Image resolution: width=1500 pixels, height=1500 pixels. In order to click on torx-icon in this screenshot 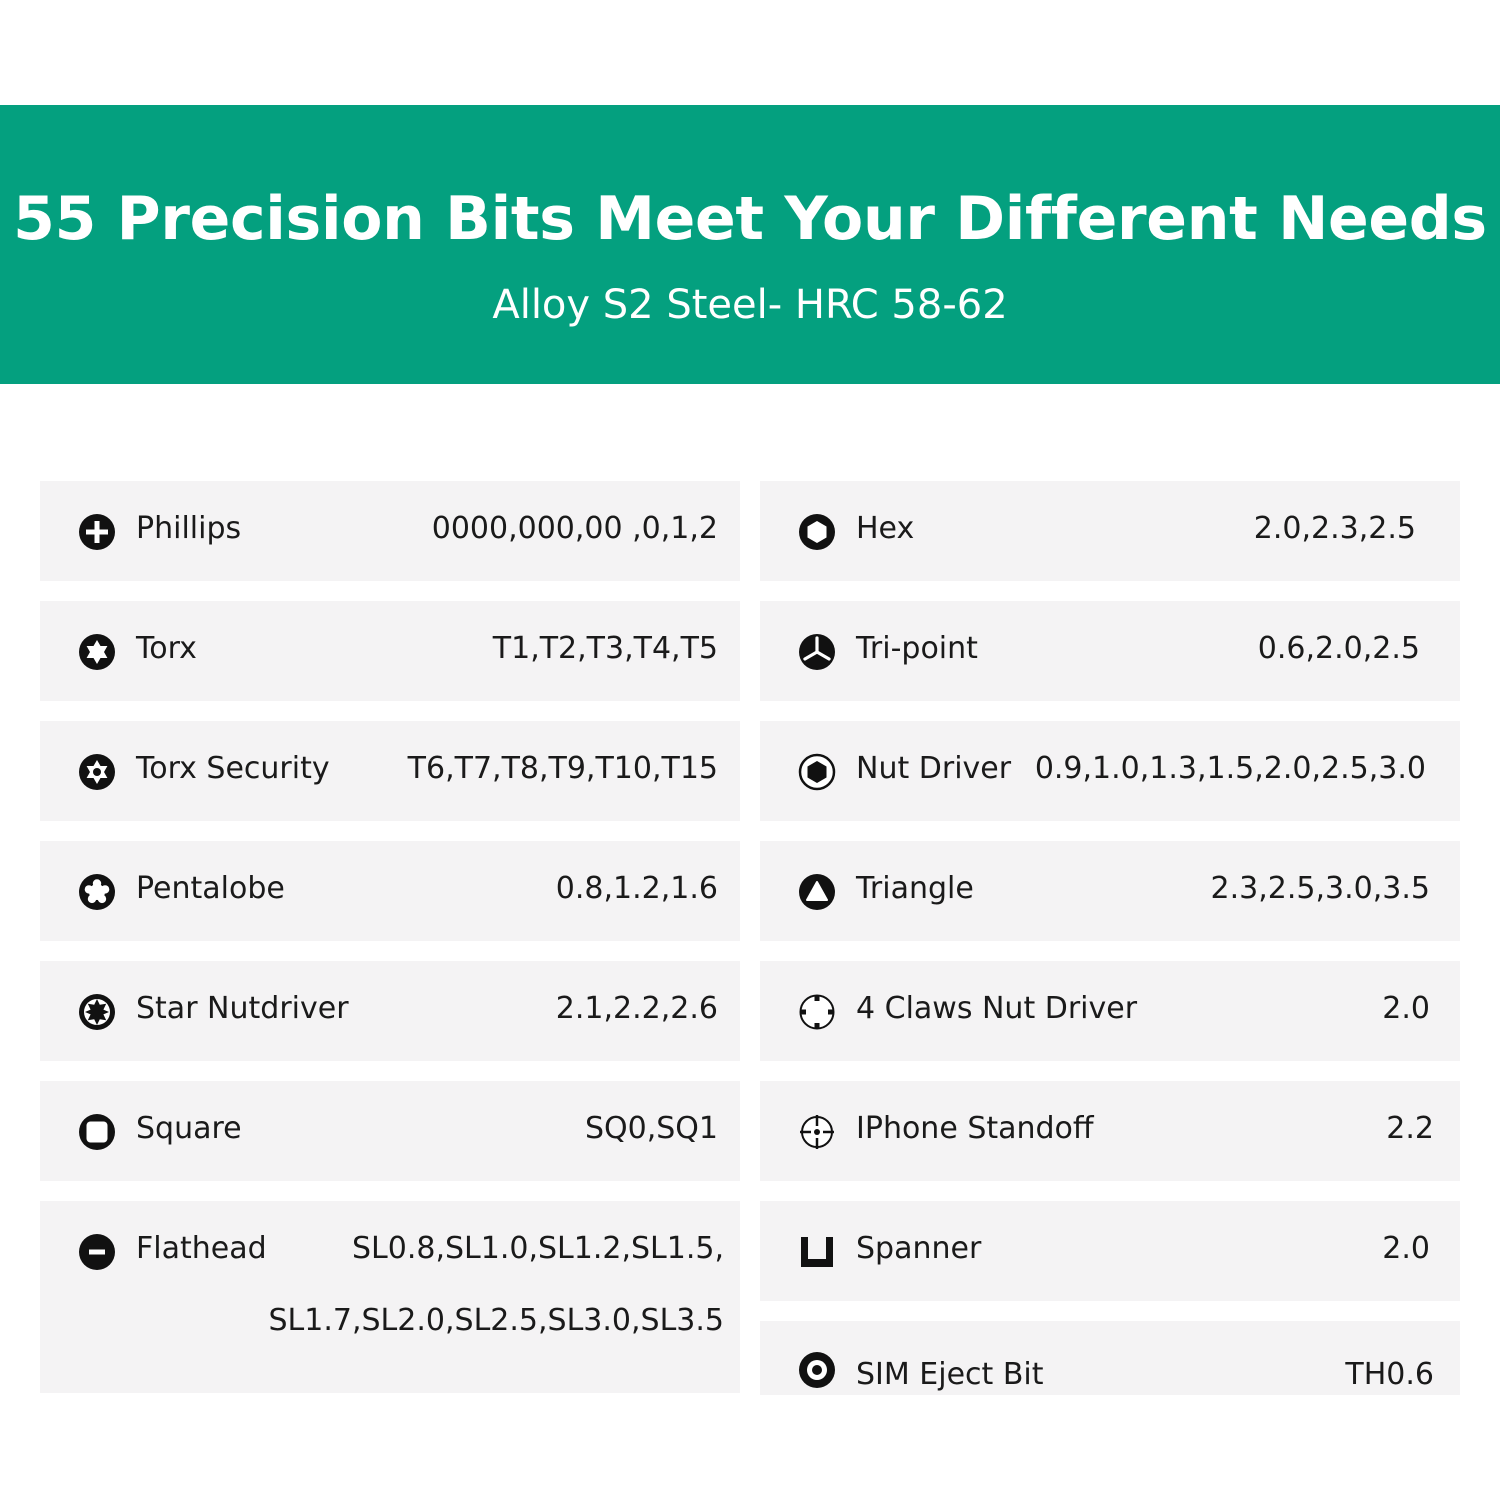, I will do `click(97, 652)`.